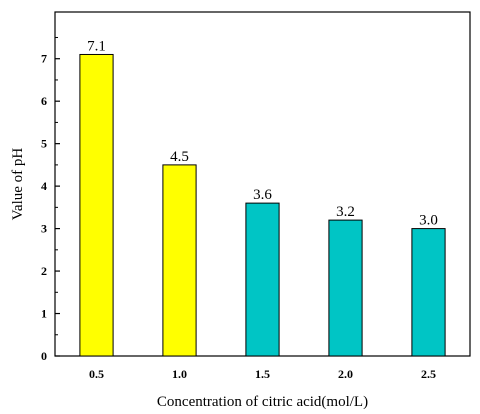  What do you see at coordinates (262, 195) in the screenshot?
I see `data-label: 3.6` at bounding box center [262, 195].